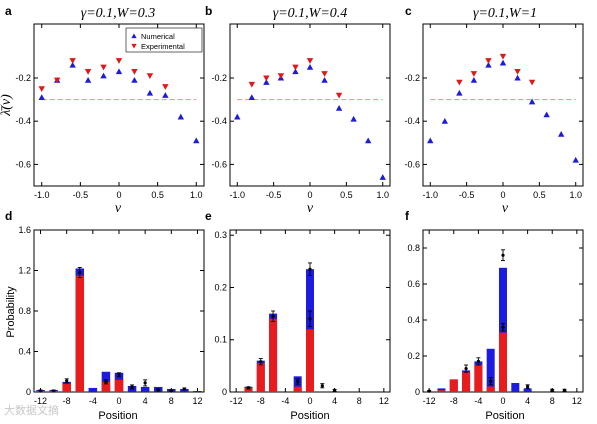 The height and width of the screenshot is (424, 597). Describe the element at coordinates (197, 401) in the screenshot. I see `x-tick-label-d: 12` at that location.